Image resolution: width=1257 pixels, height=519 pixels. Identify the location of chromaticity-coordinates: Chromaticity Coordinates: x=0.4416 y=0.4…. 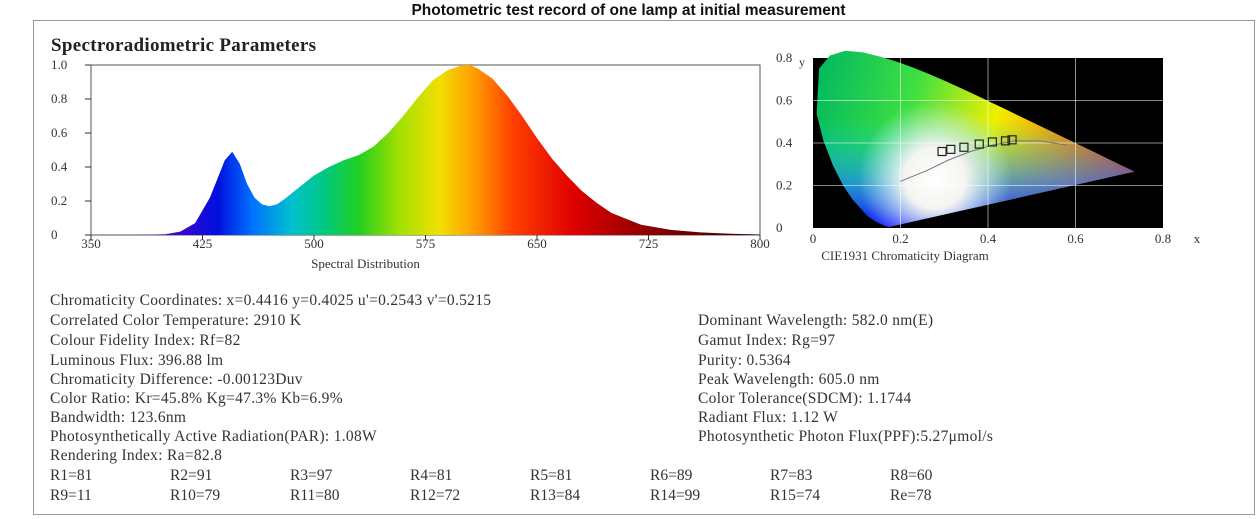
(271, 300).